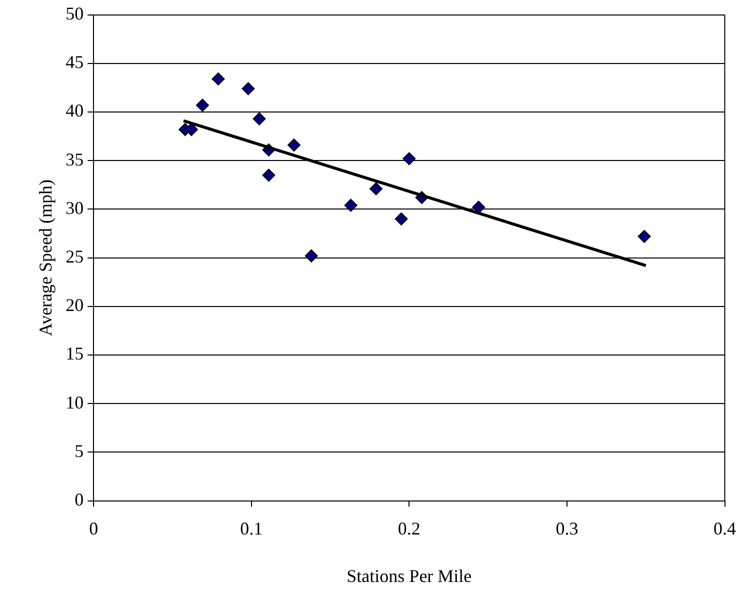  Describe the element at coordinates (409, 576) in the screenshot. I see `x-axis-title: Stations Per Mile` at that location.